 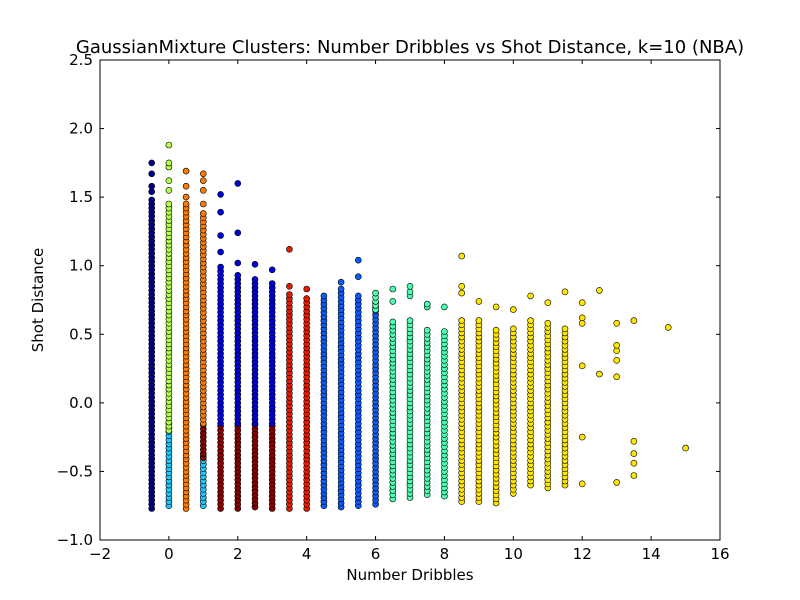 What do you see at coordinates (81, 403) in the screenshot?
I see `y-tick-label: 0.0` at bounding box center [81, 403].